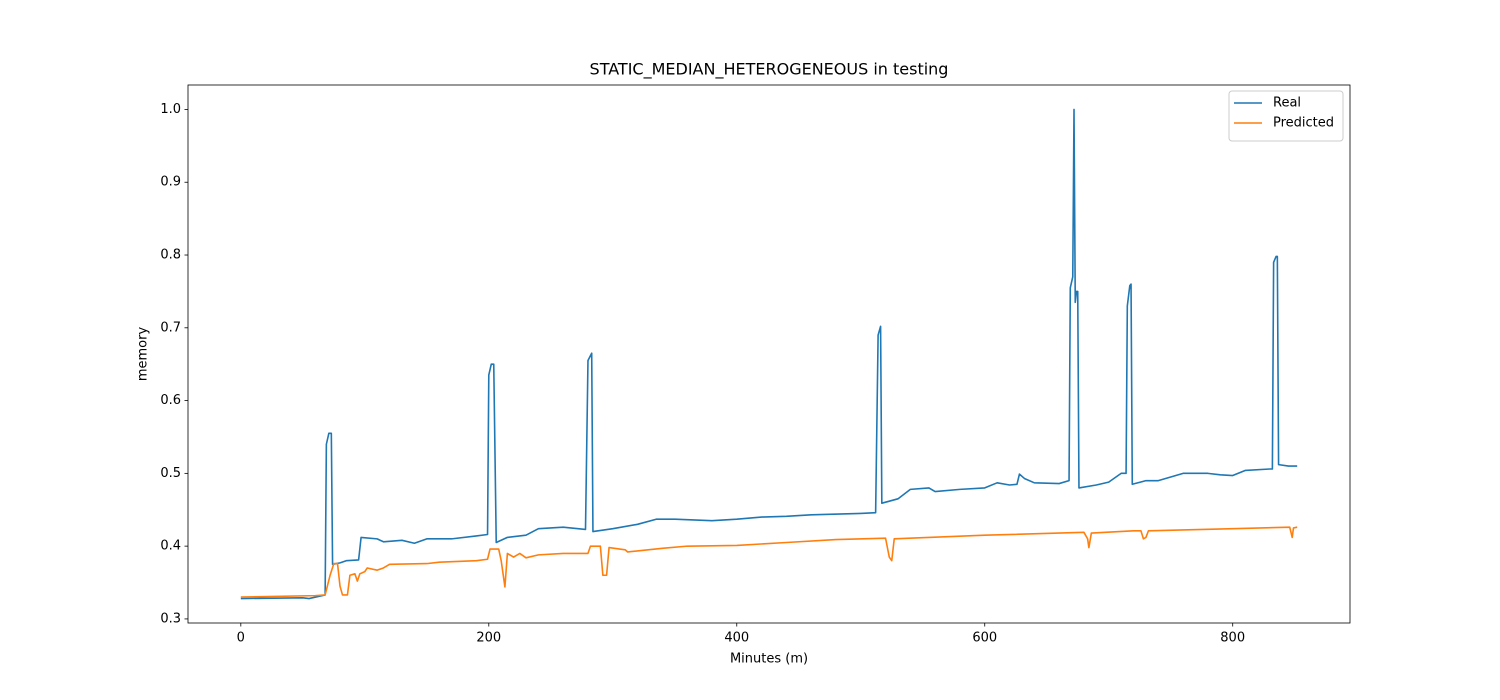 The height and width of the screenshot is (700, 1500). What do you see at coordinates (170, 182) in the screenshot?
I see `y-tick-label: 0.9` at bounding box center [170, 182].